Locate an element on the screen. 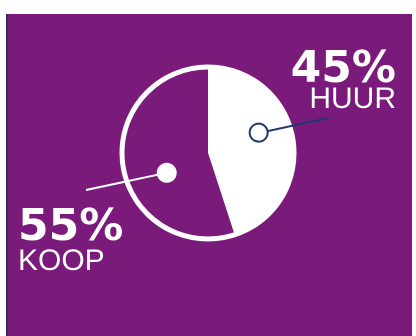 Image resolution: width=416 pixels, height=336 pixels. pie-slice-koop is located at coordinates (178, 153).